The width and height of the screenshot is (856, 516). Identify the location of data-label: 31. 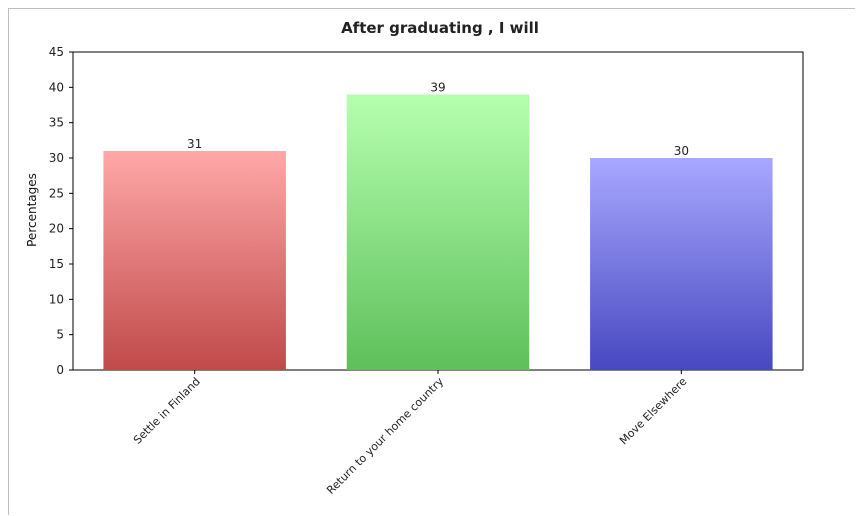
(194, 144).